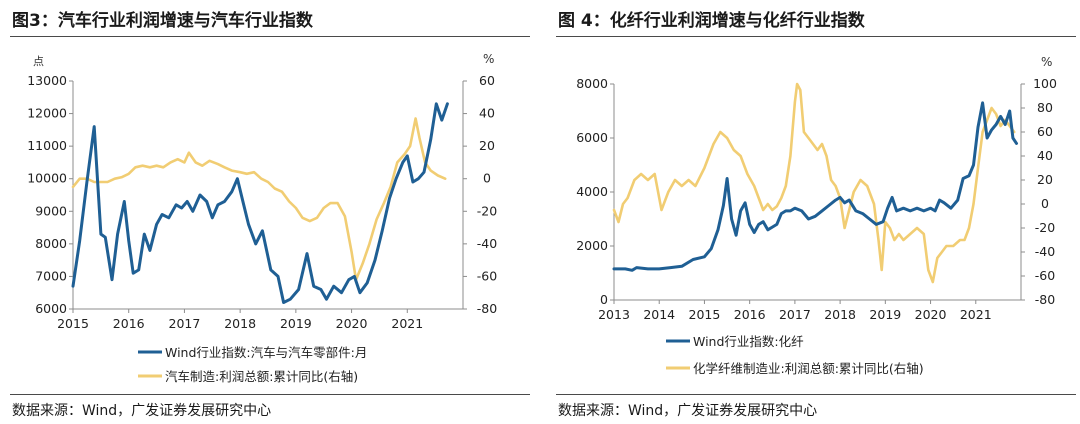 The height and width of the screenshot is (424, 1080). I want to click on x-tick-label: 2013, so click(614, 314).